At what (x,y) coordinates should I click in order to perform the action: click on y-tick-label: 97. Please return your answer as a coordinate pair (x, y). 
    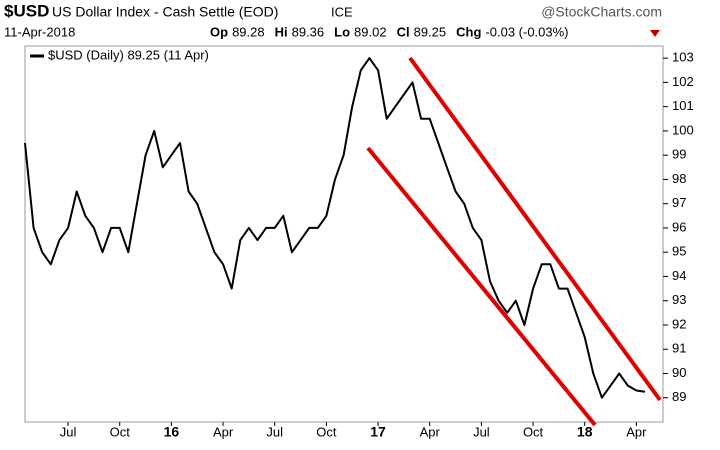
    Looking at the image, I should click on (679, 202).